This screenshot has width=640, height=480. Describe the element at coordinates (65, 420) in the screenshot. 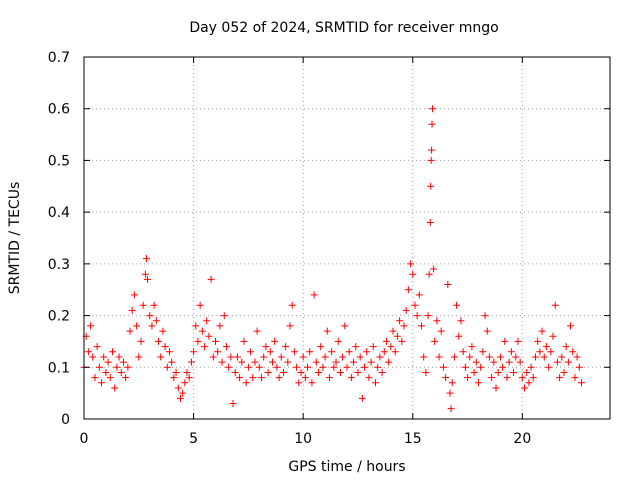

I see `y-tick-label: 0` at that location.